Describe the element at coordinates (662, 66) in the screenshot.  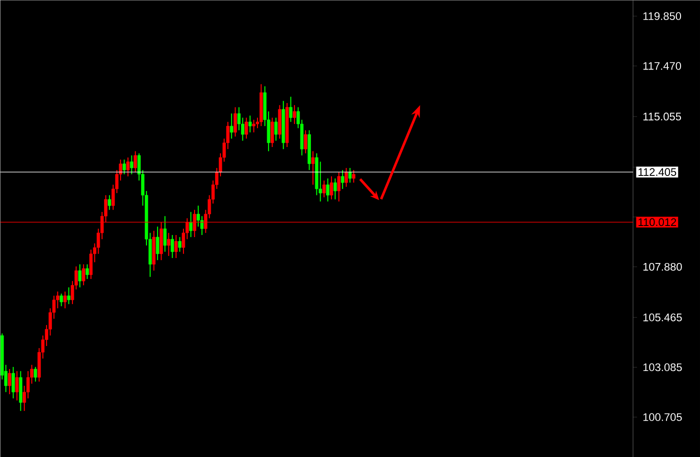
I see `y-tick-label: 117.470` at that location.